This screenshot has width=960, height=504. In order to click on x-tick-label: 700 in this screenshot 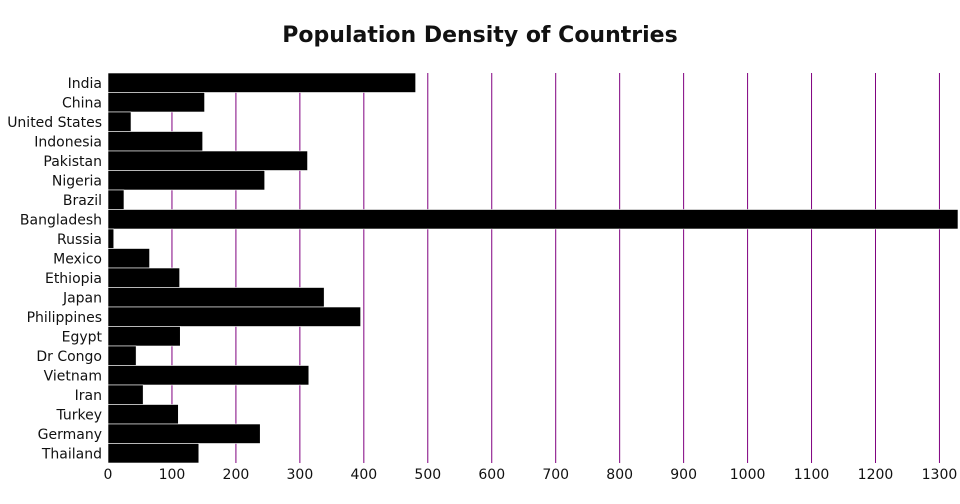, I will do `click(555, 475)`.